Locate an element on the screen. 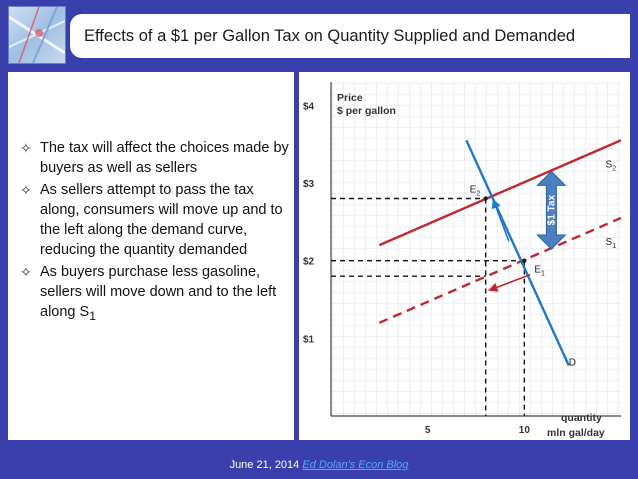 The height and width of the screenshot is (479, 638). x-tick-label: 5 is located at coordinates (428, 430).